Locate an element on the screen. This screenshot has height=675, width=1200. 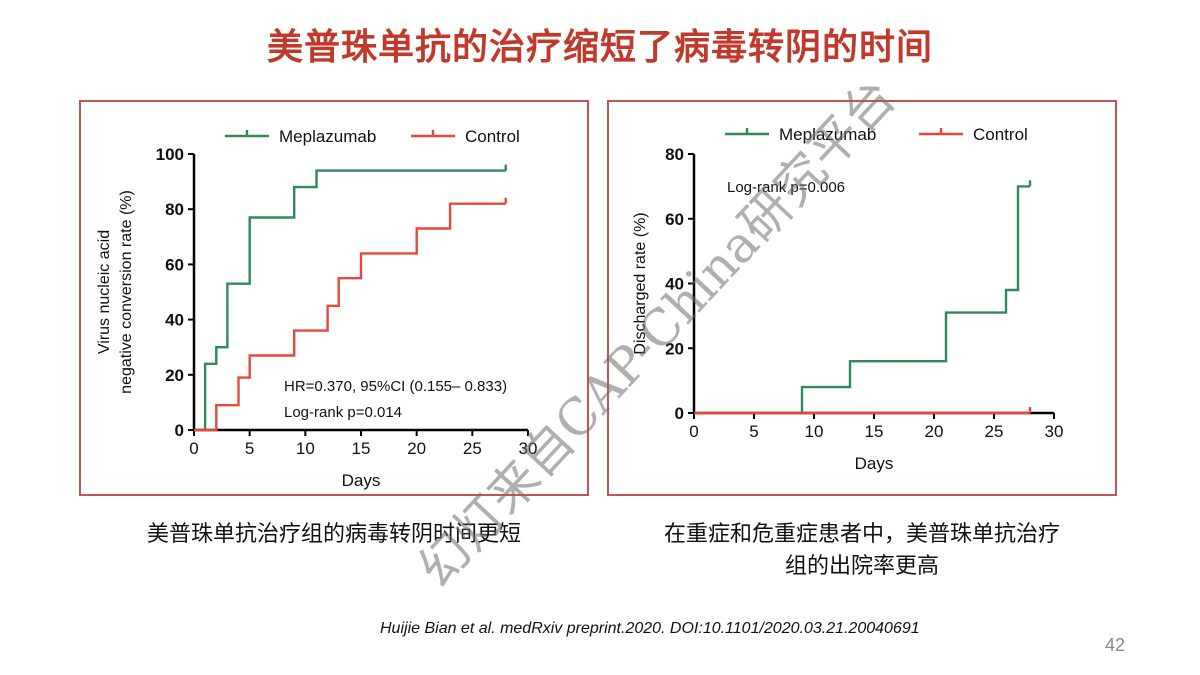
caption-left: 美普珠单抗治疗组的病毒转阴时间更短 is located at coordinates (333, 533).